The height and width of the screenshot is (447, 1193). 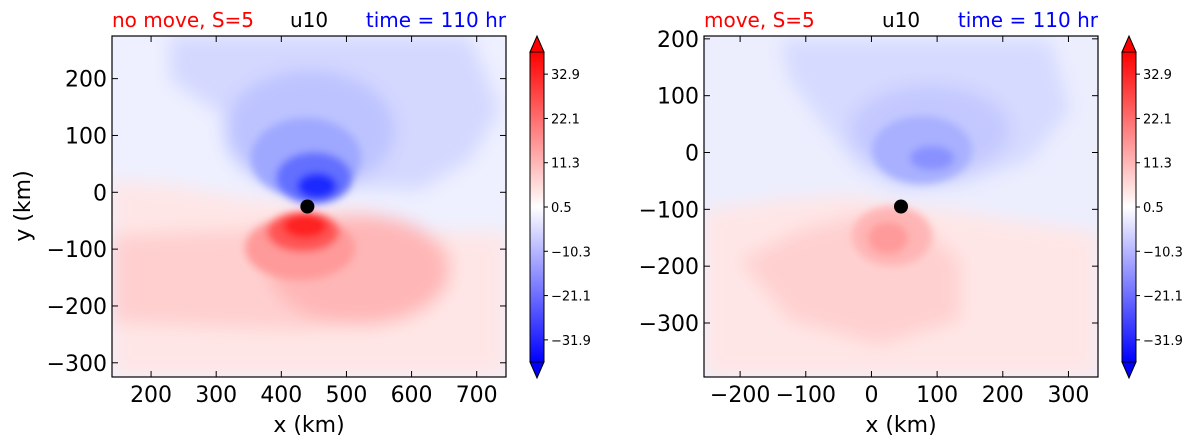 I want to click on x-tick-label: −200, so click(x=740, y=395).